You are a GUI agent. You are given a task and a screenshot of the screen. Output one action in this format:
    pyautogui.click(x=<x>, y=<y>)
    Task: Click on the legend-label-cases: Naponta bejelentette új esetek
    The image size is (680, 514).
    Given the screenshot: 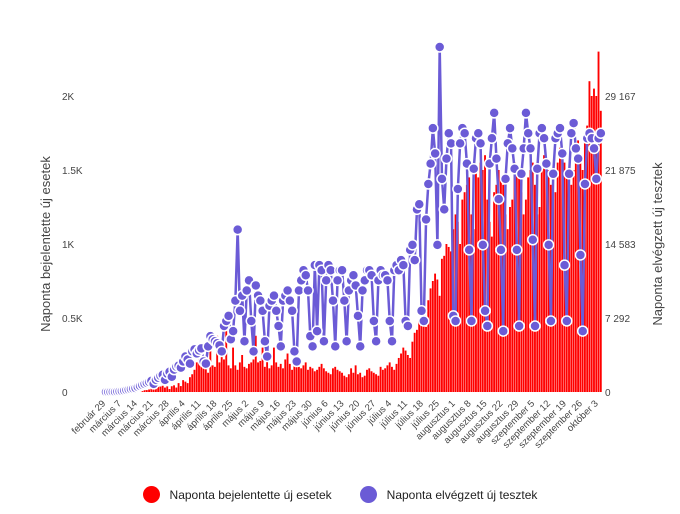 What is the action you would take?
    pyautogui.click(x=250, y=494)
    